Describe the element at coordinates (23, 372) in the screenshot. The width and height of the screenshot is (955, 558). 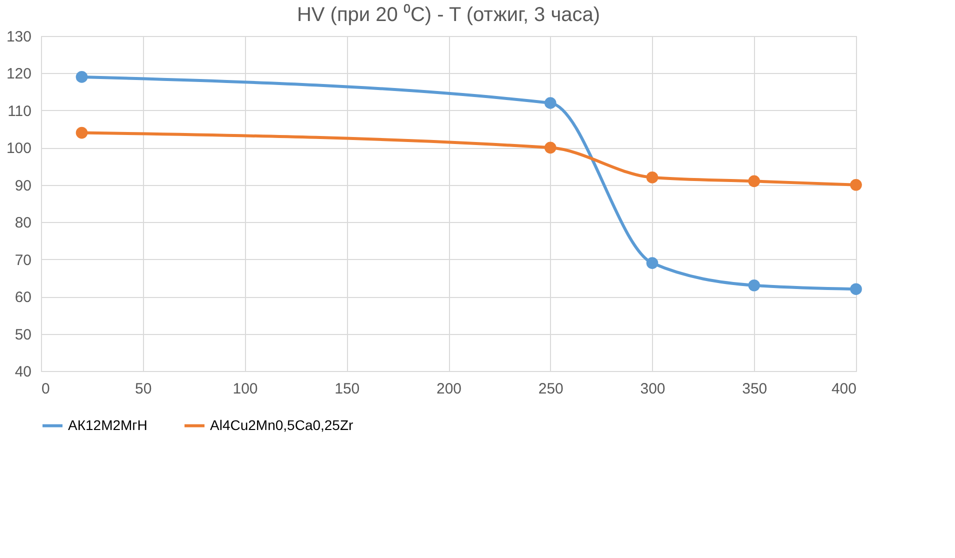
I see `y-tick-label: 40` at that location.